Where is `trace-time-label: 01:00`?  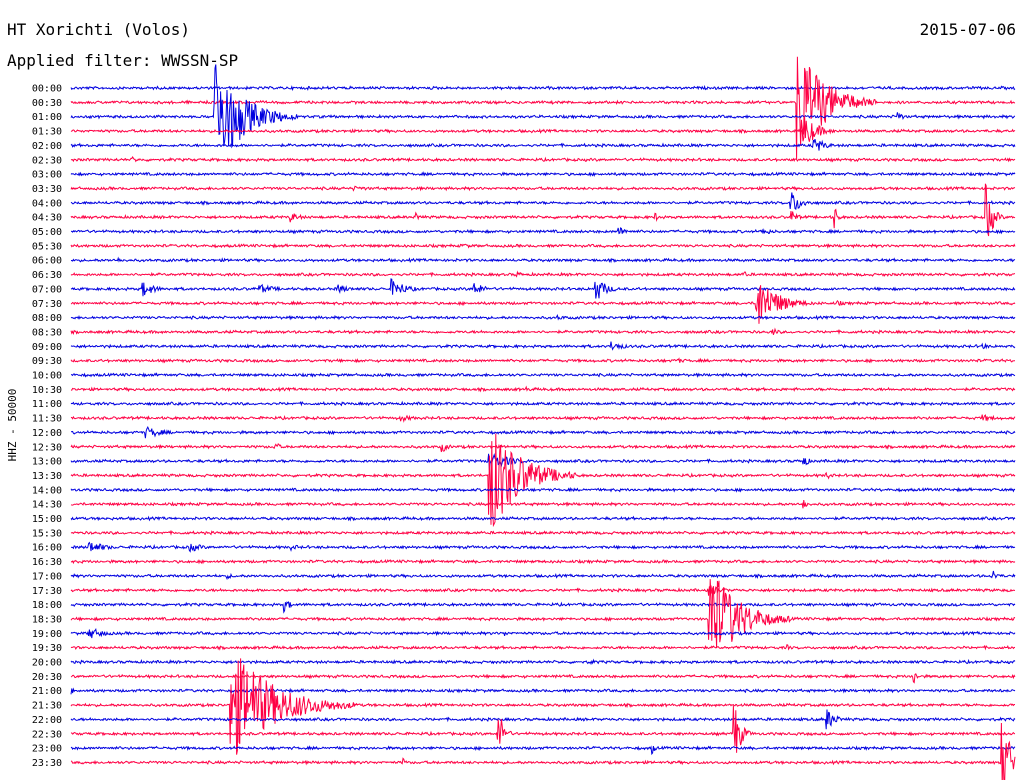 trace-time-label: 01:00 is located at coordinates (47, 117).